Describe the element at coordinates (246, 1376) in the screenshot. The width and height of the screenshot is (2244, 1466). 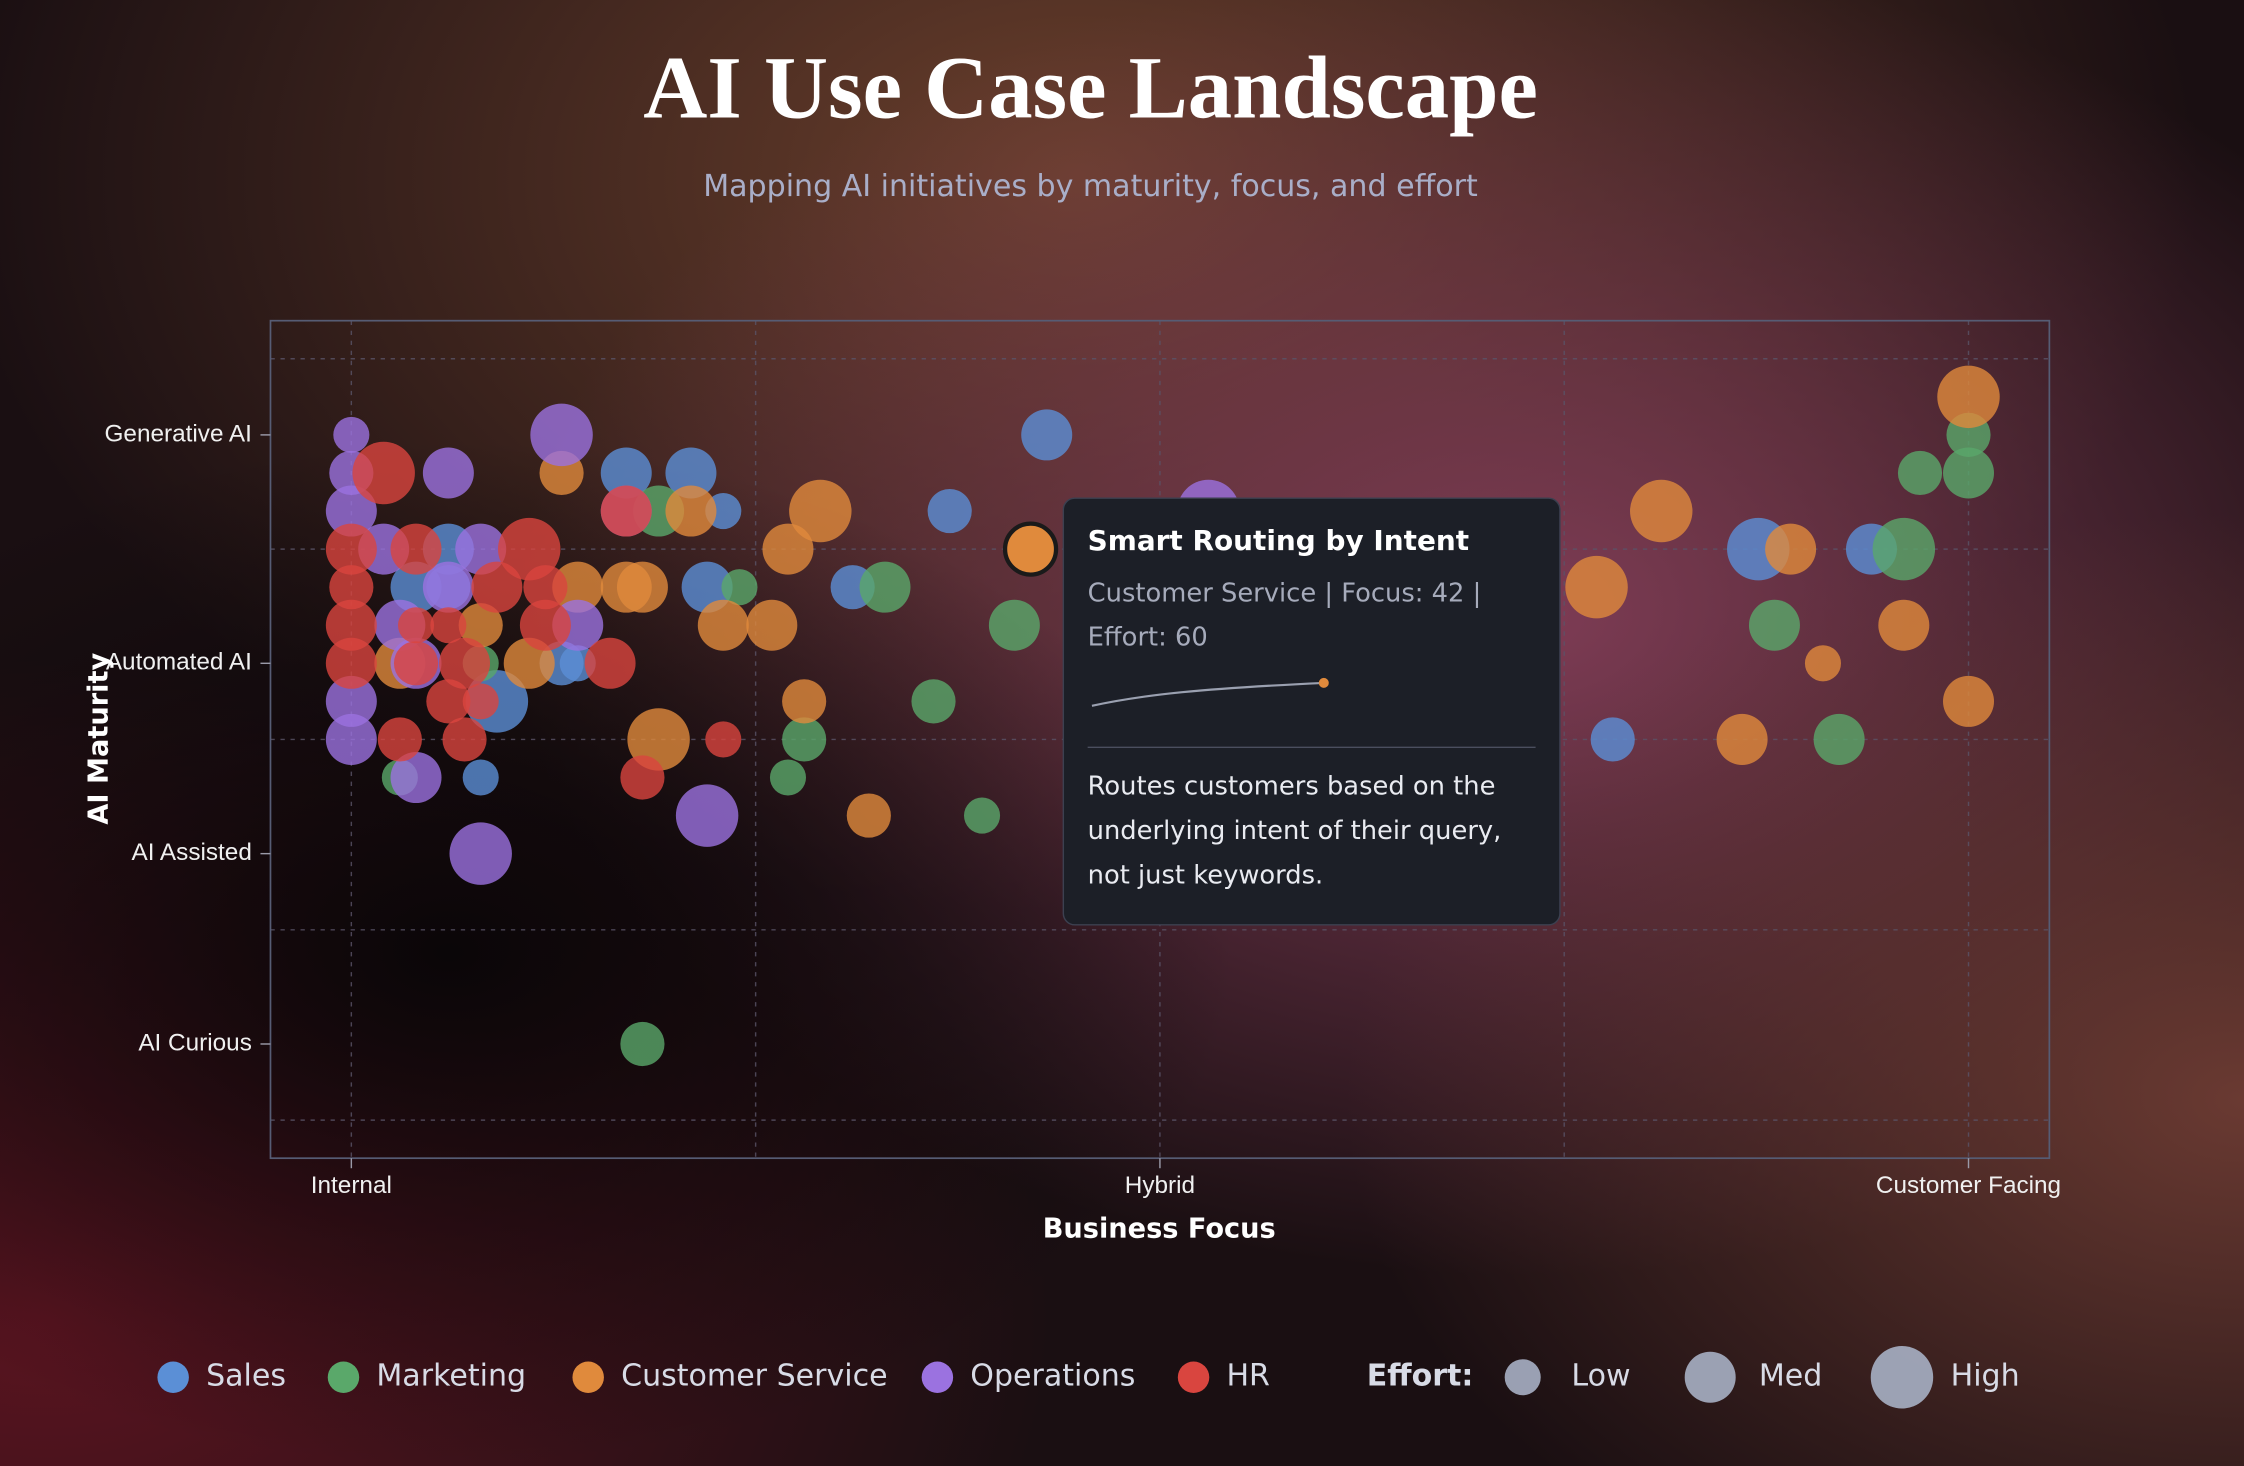
I see `legend-label: Sales` at that location.